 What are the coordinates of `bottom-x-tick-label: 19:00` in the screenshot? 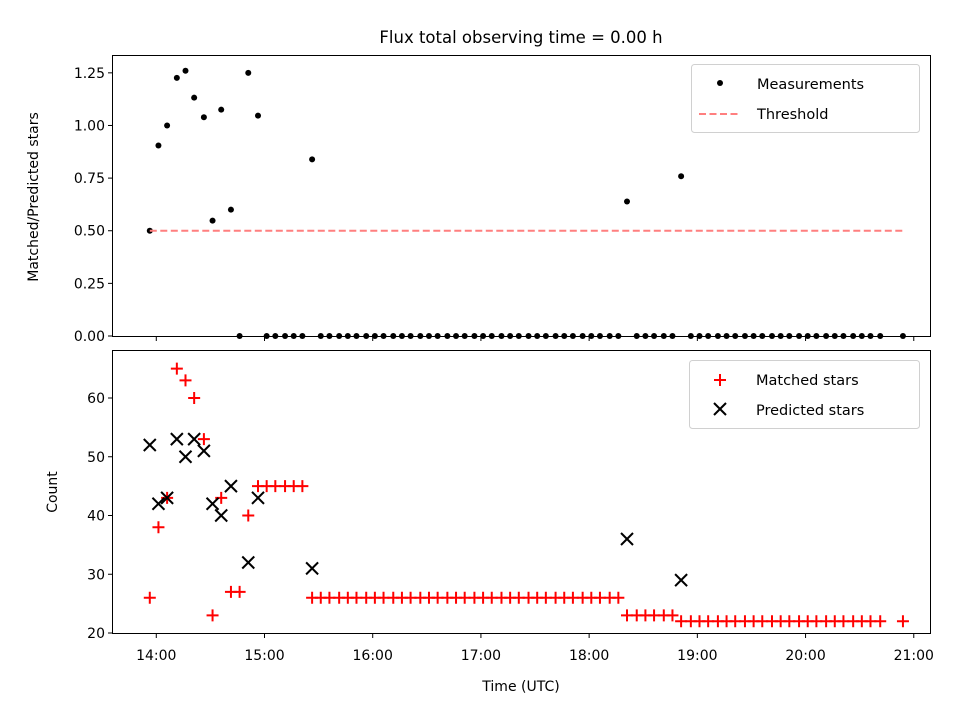 It's located at (697, 656).